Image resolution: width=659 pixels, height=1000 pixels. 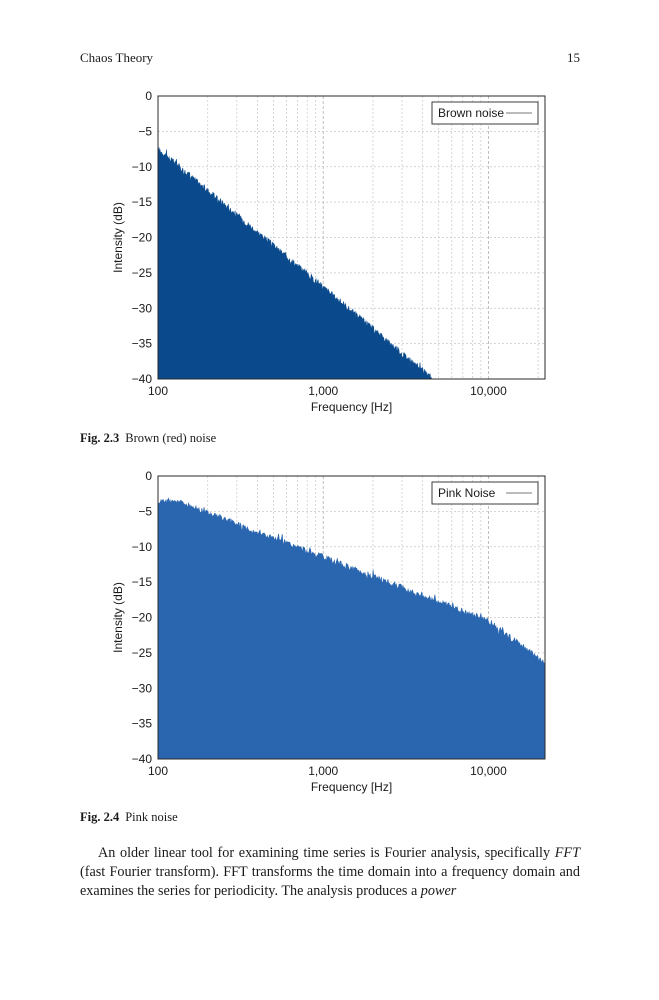 I want to click on legend-label: Brown noise, so click(x=471, y=113).